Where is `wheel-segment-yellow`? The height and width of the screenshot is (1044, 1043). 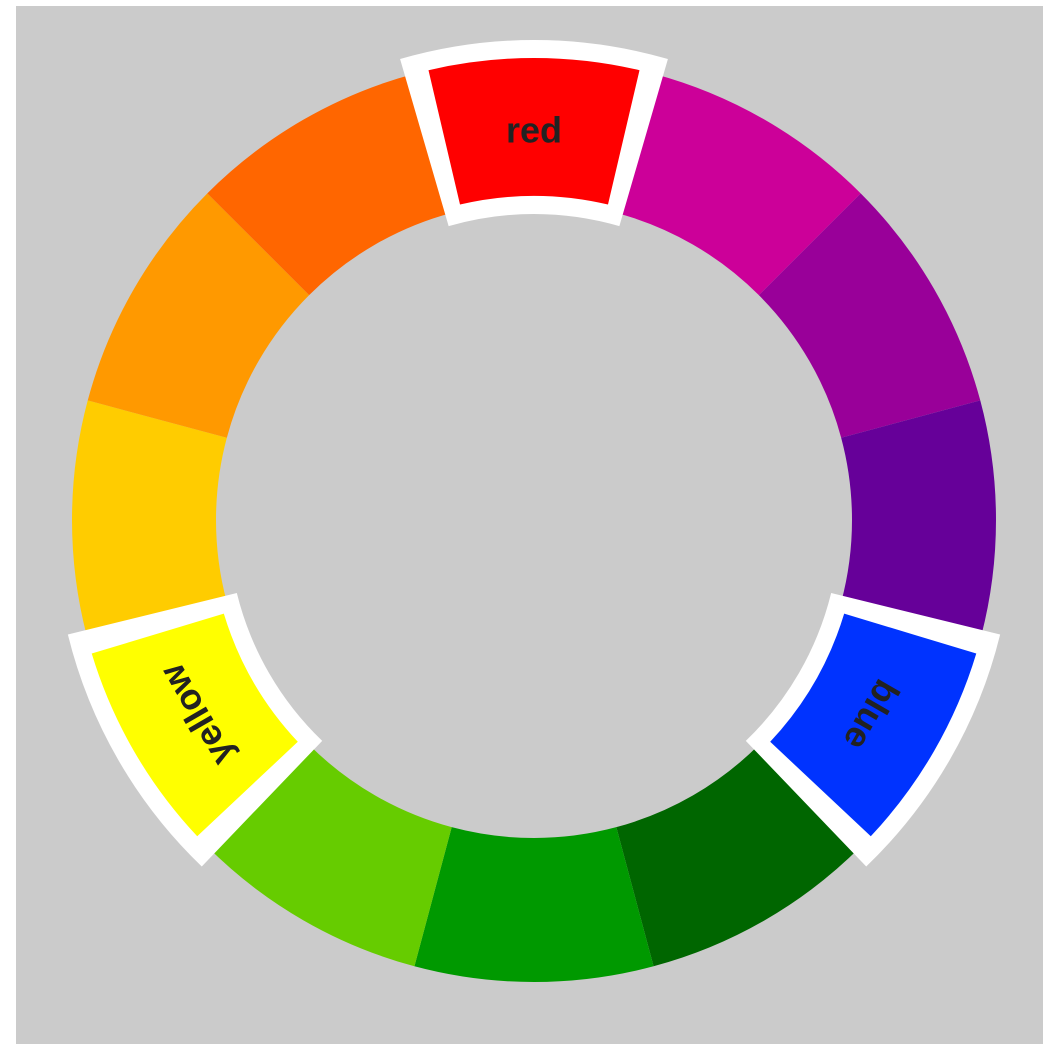 wheel-segment-yellow is located at coordinates (194, 725).